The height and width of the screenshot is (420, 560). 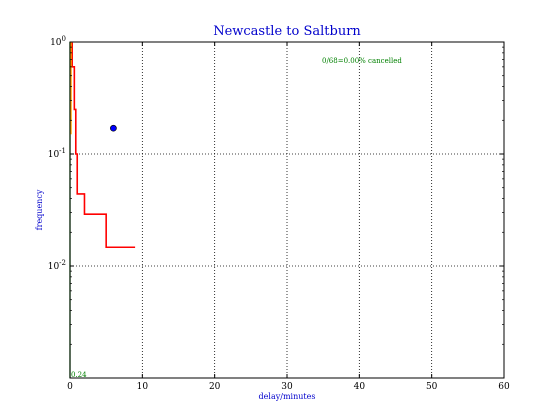 I want to click on x-tick-label: 0, so click(x=70, y=387).